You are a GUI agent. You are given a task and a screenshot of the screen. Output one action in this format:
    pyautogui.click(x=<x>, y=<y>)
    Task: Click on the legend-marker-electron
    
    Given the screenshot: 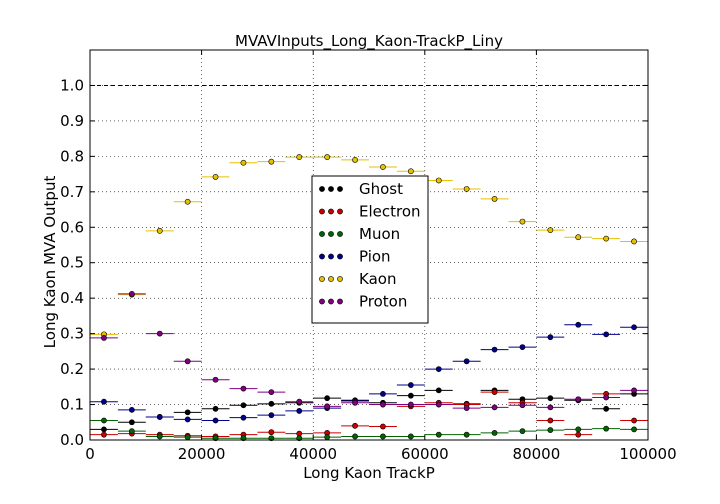 What is the action you would take?
    pyautogui.click(x=331, y=211)
    